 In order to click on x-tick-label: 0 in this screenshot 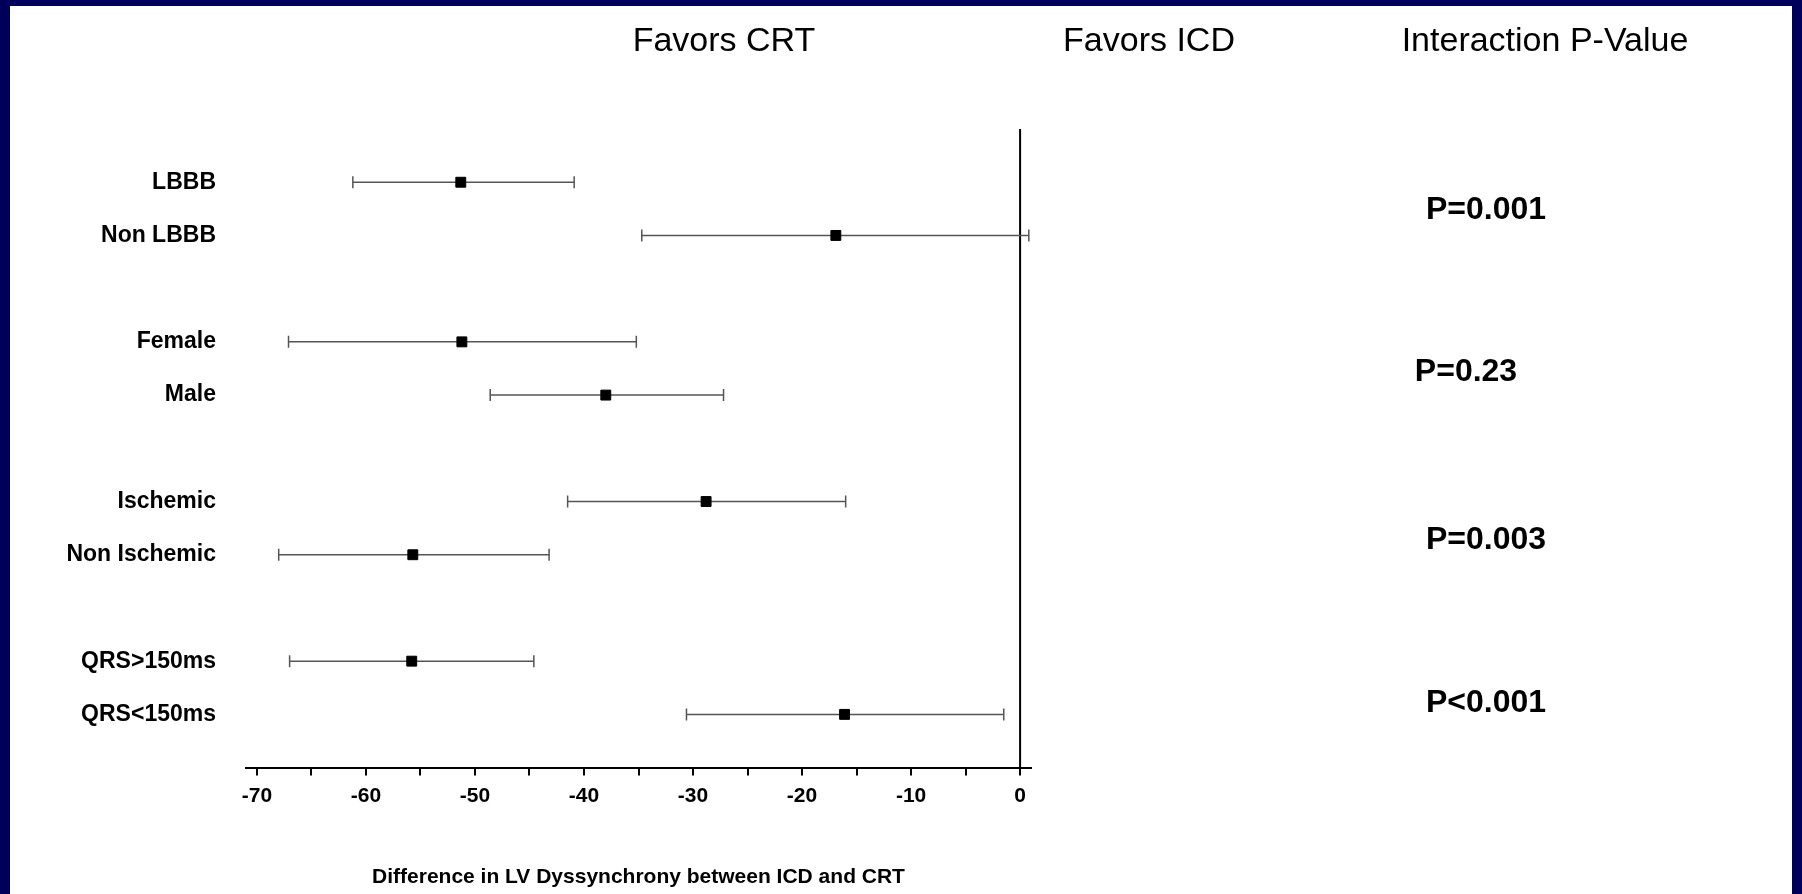, I will do `click(1020, 794)`.